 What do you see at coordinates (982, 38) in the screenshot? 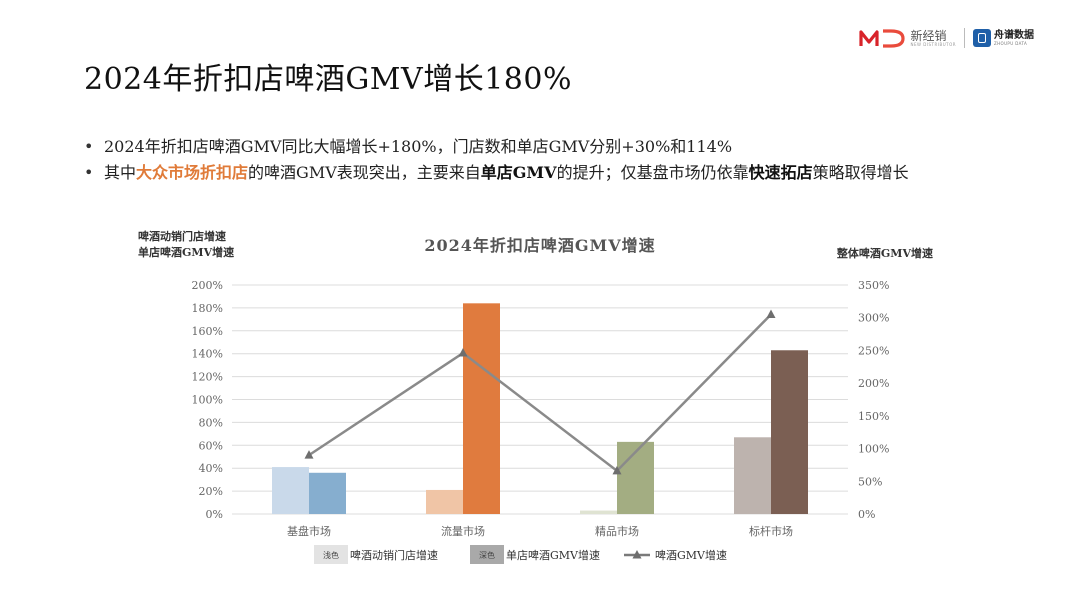
I see `zhoupu-badge-icon` at bounding box center [982, 38].